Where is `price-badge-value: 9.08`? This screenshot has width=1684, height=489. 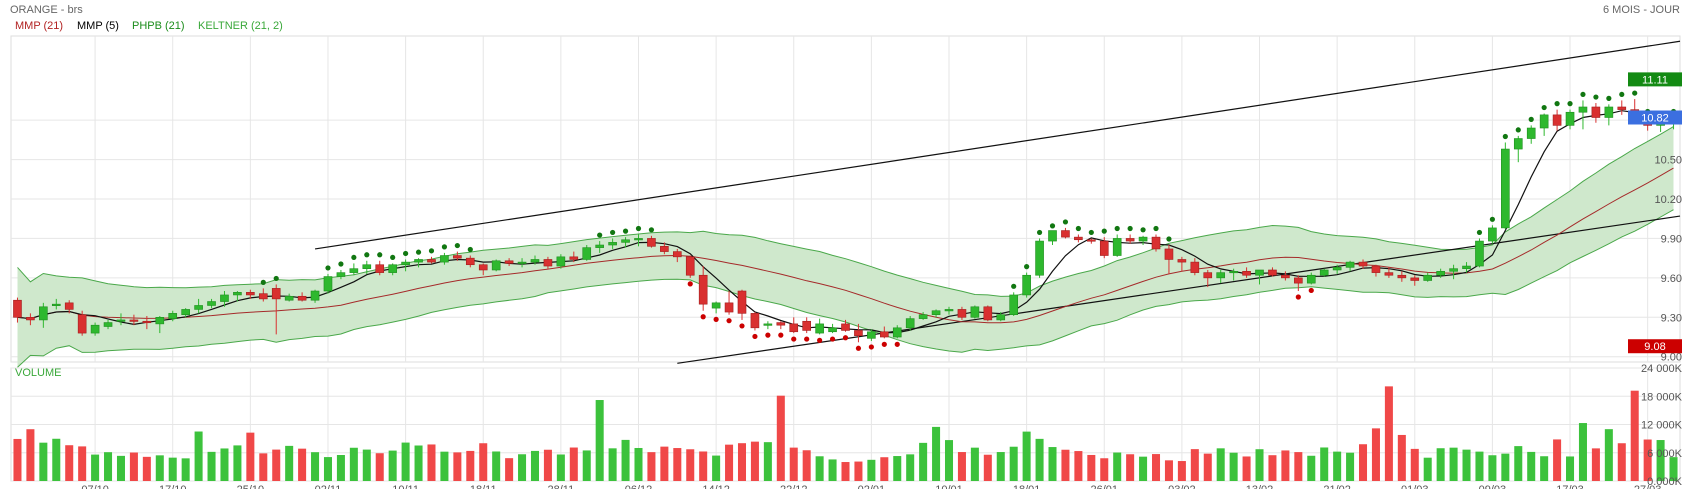
price-badge-value: 9.08 is located at coordinates (1654, 347).